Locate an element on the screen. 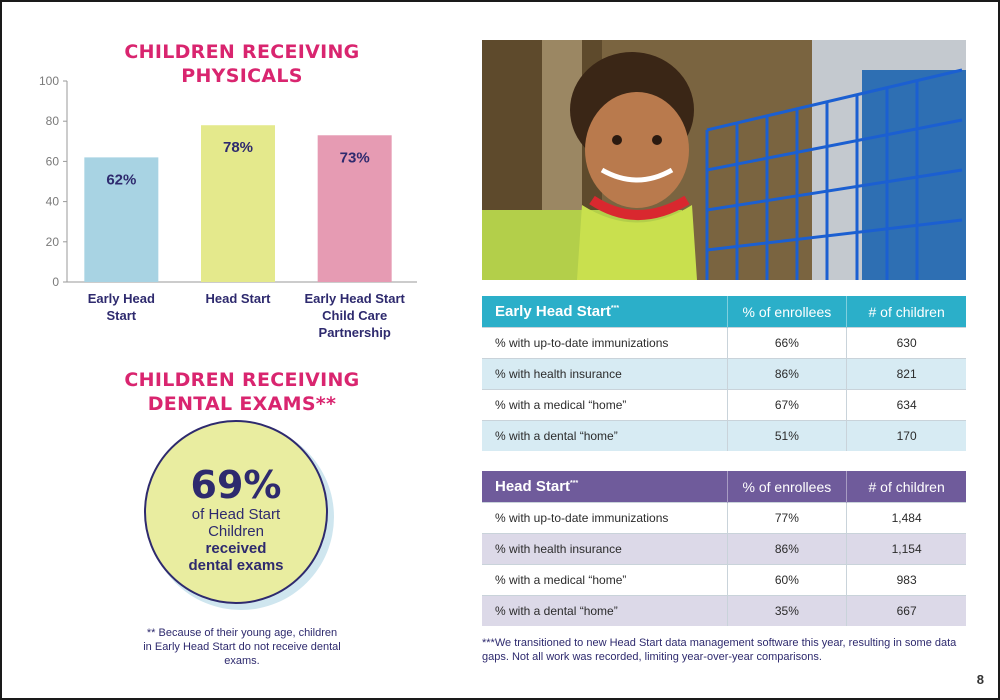 Image resolution: width=1000 pixels, height=700 pixels. table-title-text: Head Start is located at coordinates (533, 486).